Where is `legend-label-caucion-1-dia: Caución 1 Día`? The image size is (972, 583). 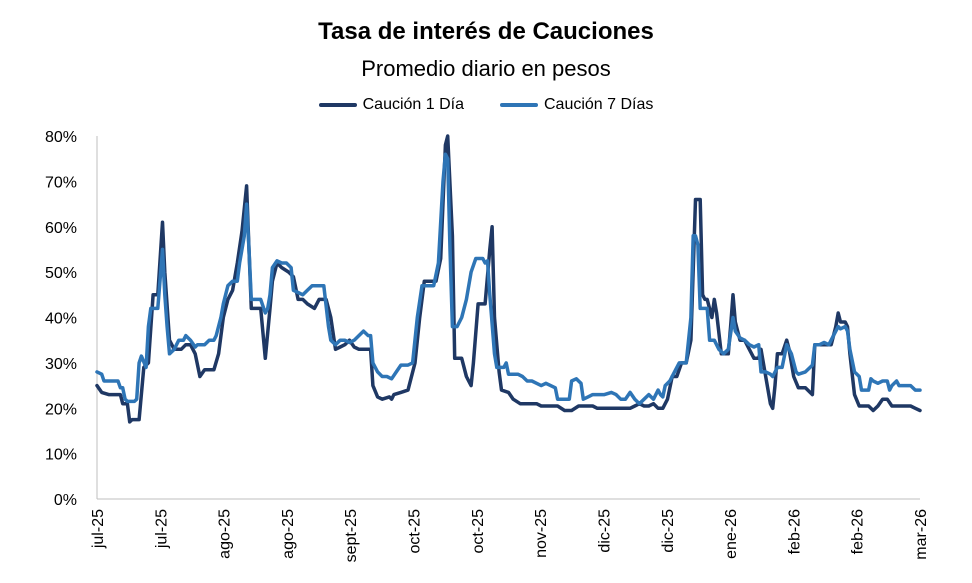 legend-label-caucion-1-dia: Caución 1 Día is located at coordinates (413, 104).